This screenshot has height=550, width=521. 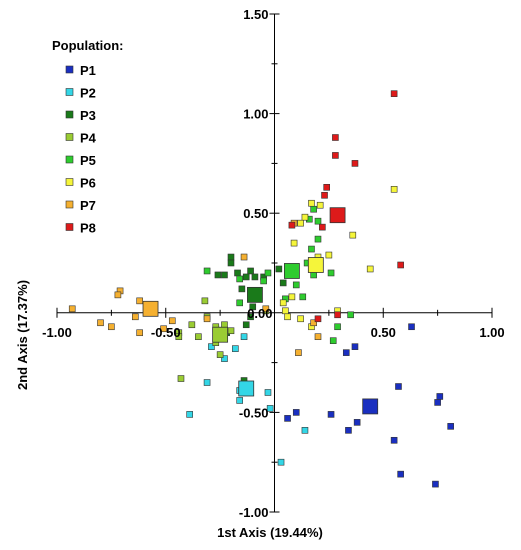 What do you see at coordinates (69, 114) in the screenshot?
I see `legend-swatch-p3` at bounding box center [69, 114].